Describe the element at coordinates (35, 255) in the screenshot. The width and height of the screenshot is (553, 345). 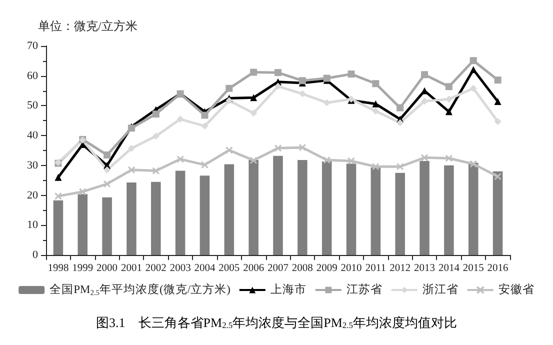
I see `y-tick-label: 0` at that location.